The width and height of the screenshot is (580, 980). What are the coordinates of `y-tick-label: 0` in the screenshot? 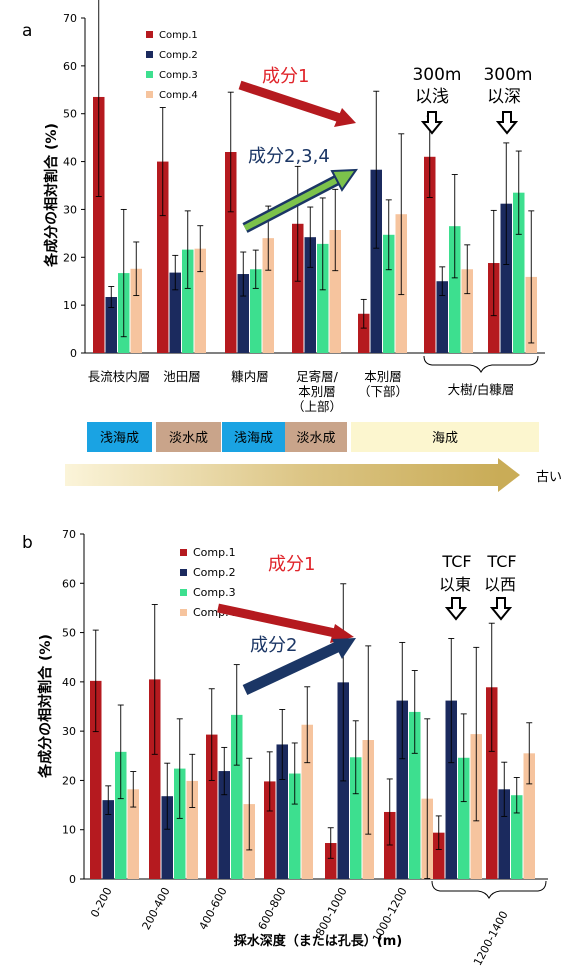 It's located at (73, 353).